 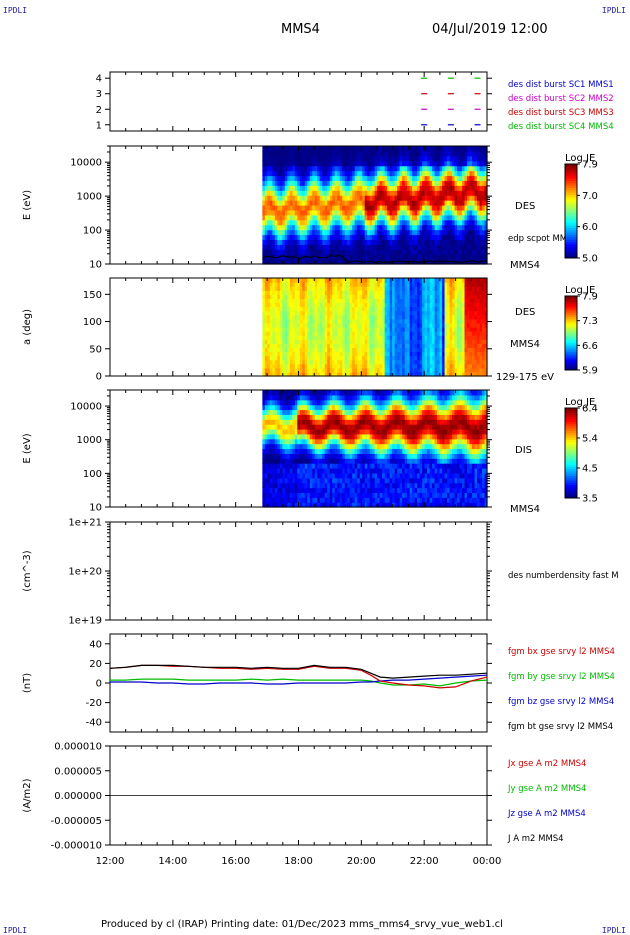 What do you see at coordinates (95, 349) in the screenshot?
I see `des-pitch-ytick-label: 50` at bounding box center [95, 349].